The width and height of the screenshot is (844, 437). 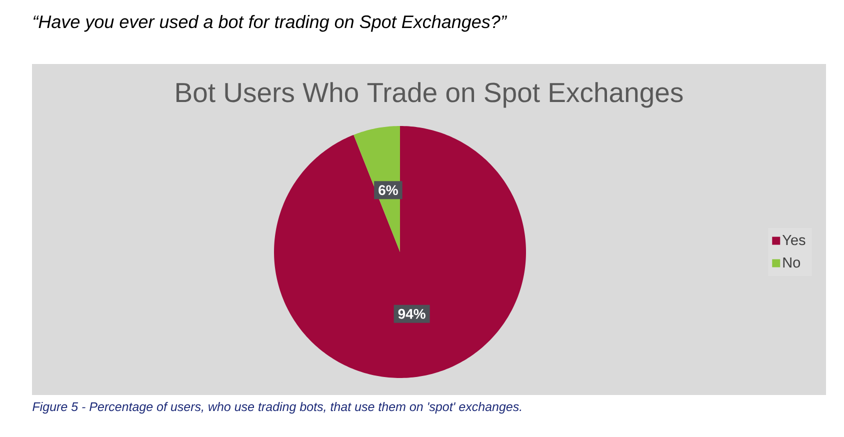 What do you see at coordinates (791, 262) in the screenshot?
I see `legend-label: No` at bounding box center [791, 262].